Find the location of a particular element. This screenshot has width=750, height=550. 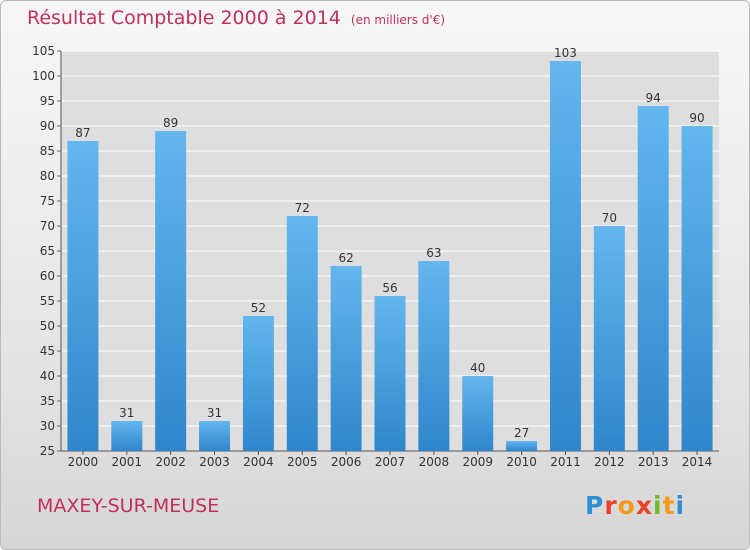

x-tick-label: 2005 is located at coordinates (302, 462).